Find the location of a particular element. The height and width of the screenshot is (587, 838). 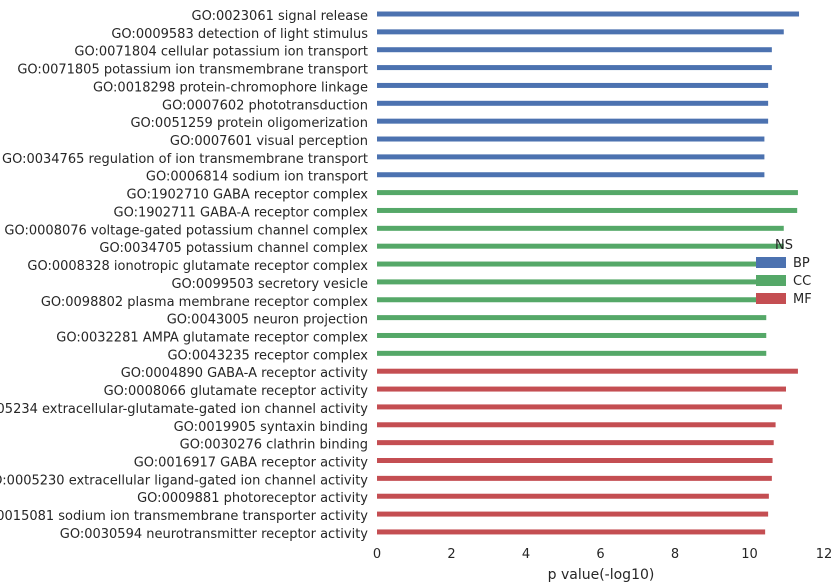

category-label: GO:0043005 neuron projection is located at coordinates (267, 320).